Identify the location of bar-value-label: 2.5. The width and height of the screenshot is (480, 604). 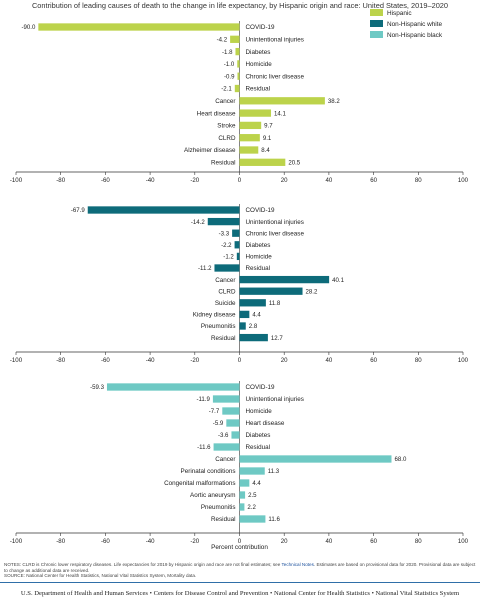
(252, 495).